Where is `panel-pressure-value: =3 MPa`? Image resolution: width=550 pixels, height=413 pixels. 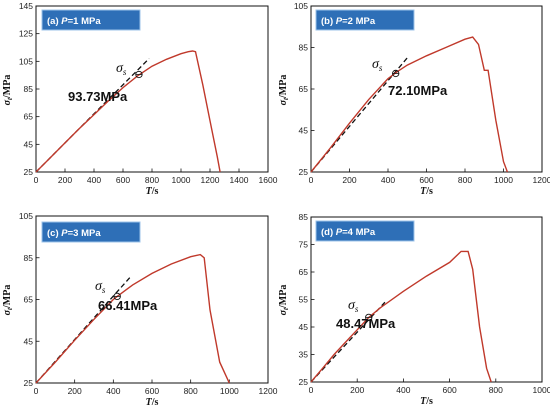
panel-pressure-value: =3 MPa is located at coordinates (85, 233).